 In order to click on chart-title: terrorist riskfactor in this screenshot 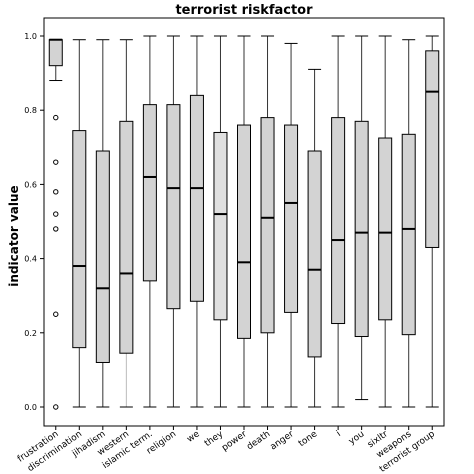, I will do `click(244, 10)`.